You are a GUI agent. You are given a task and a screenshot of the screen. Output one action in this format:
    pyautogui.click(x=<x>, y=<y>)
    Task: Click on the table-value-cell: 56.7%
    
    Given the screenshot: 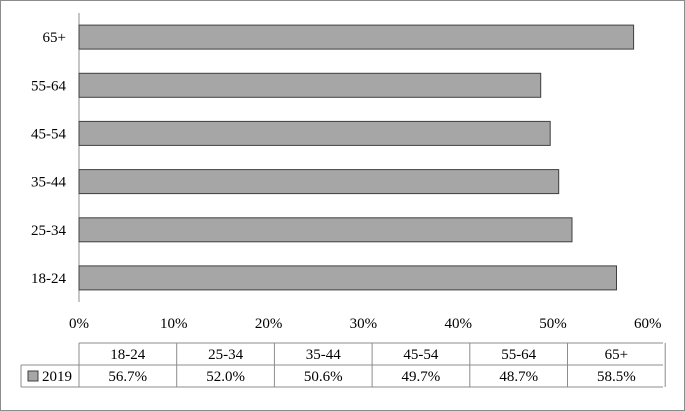 What is the action you would take?
    pyautogui.click(x=127, y=377)
    